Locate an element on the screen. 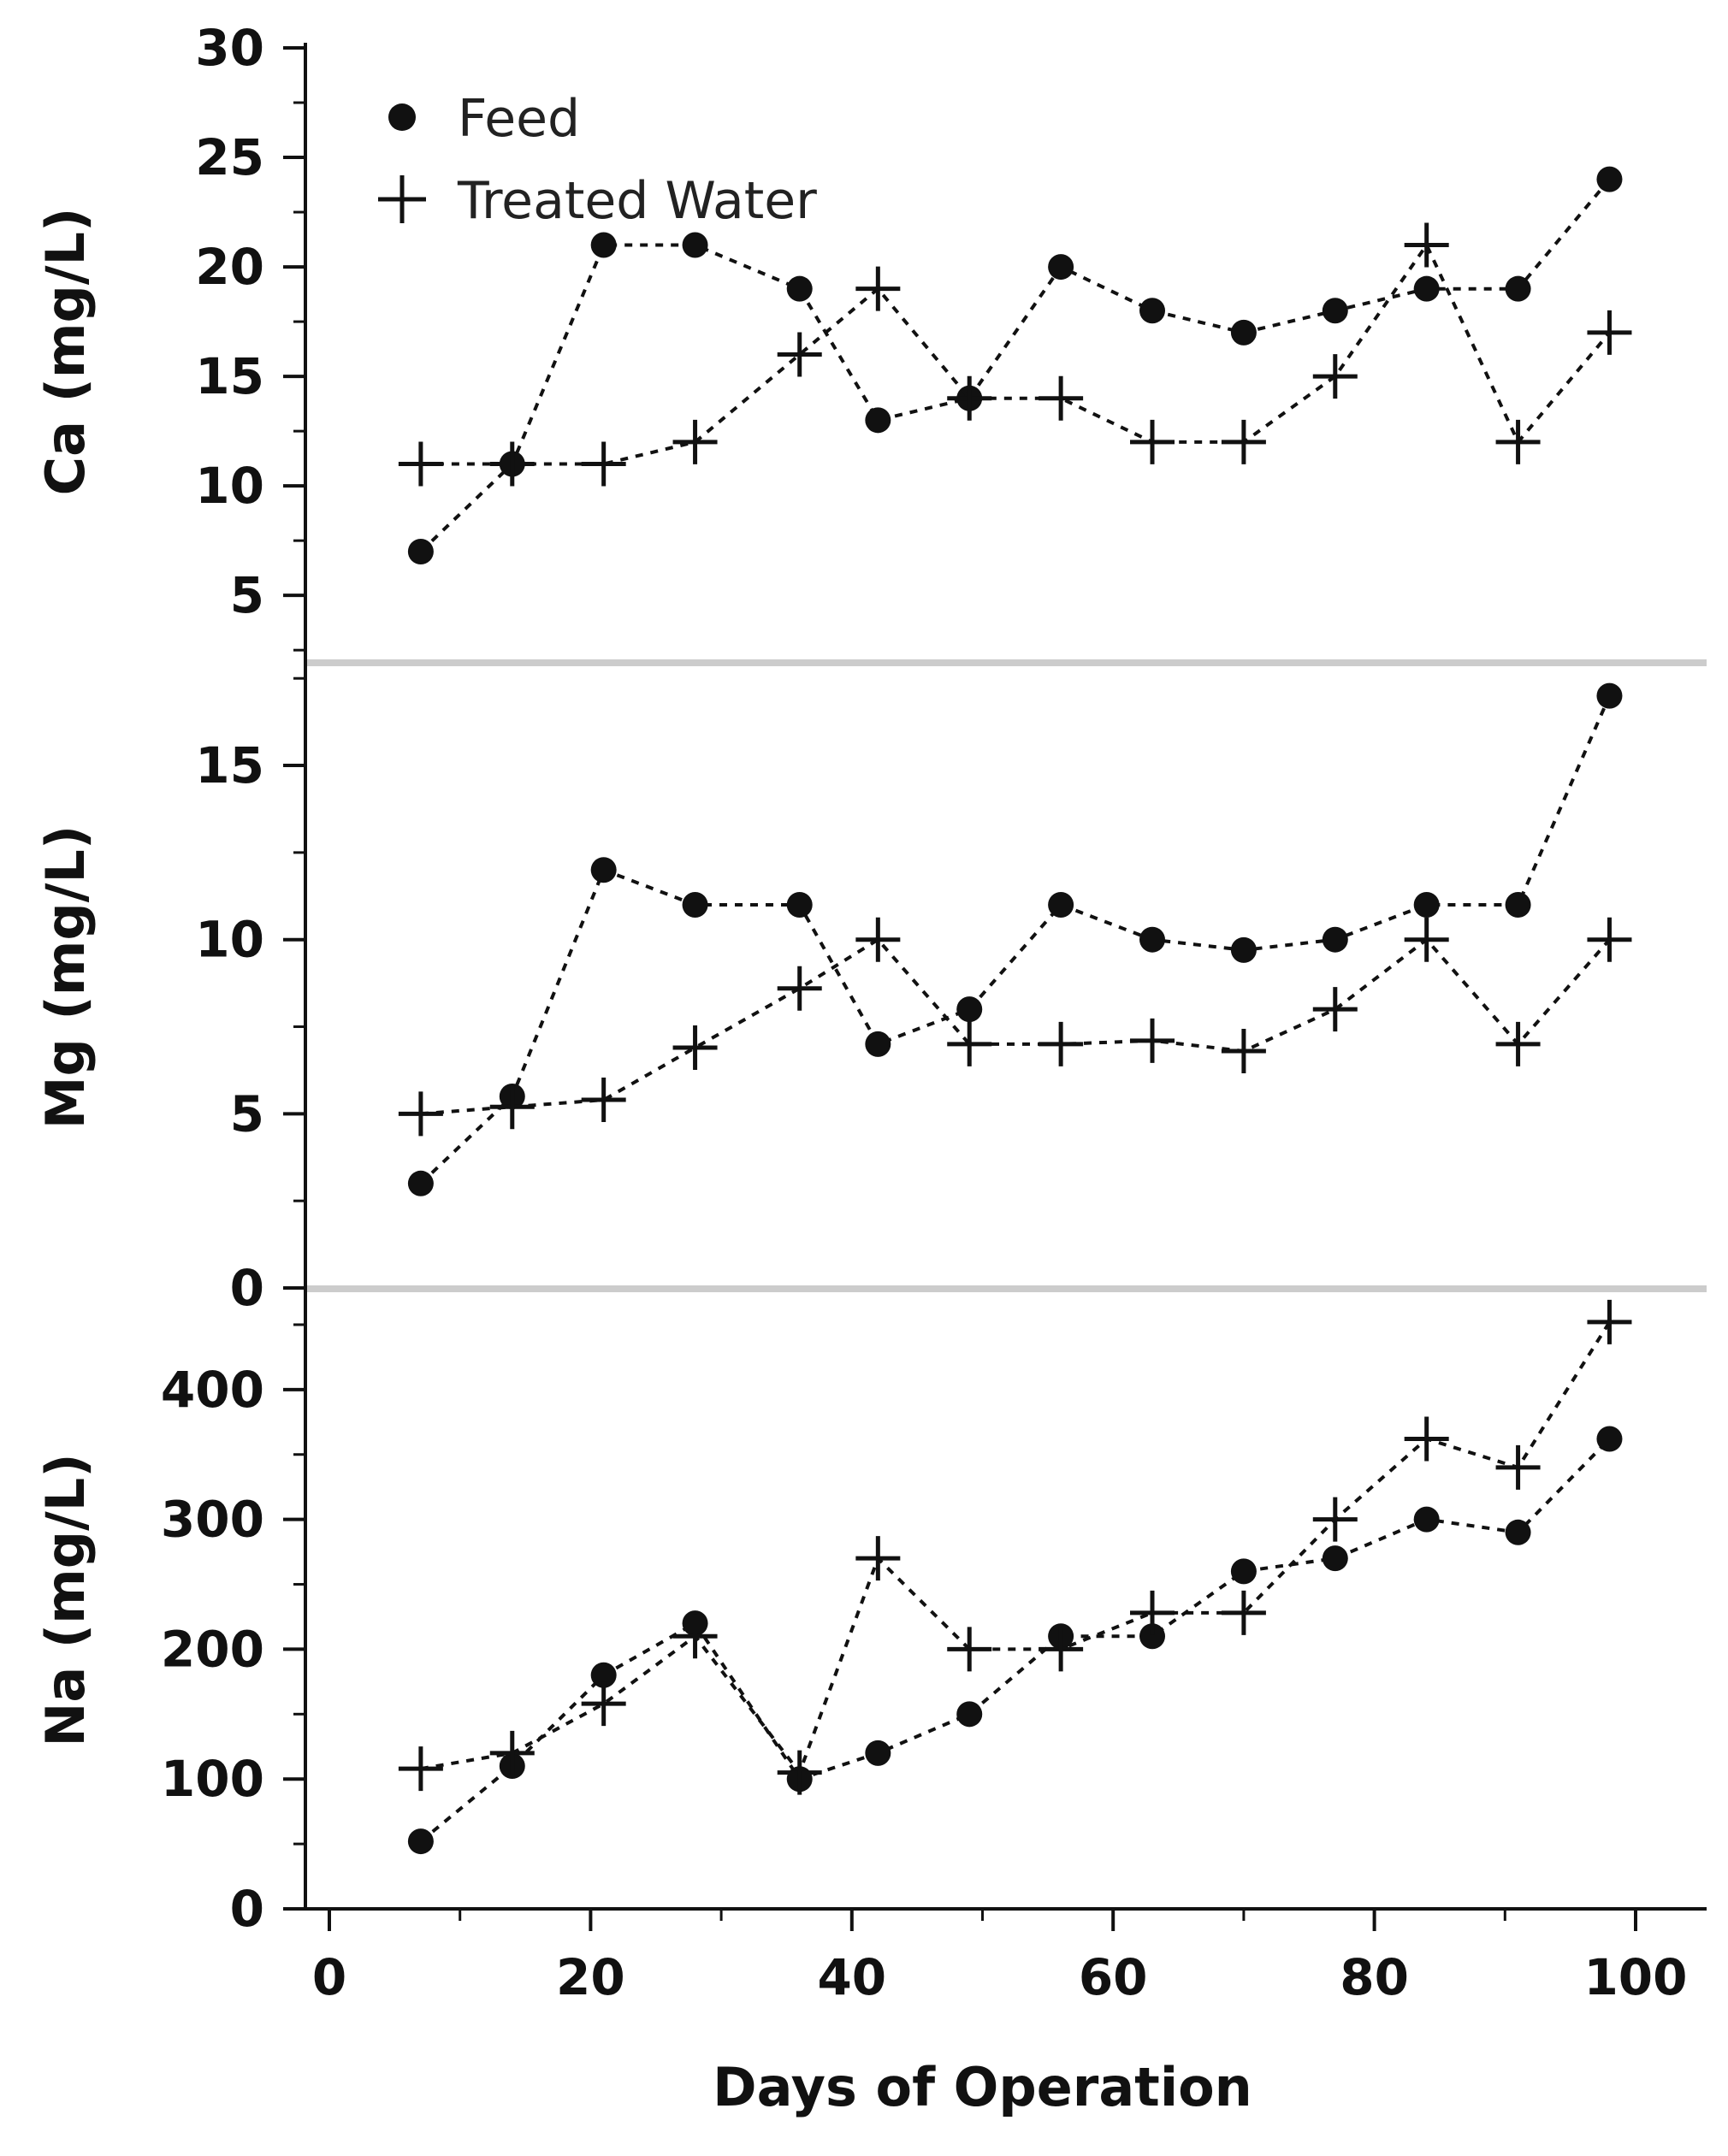  series-line-treated-water-na-mg-l is located at coordinates (1016, 1548).